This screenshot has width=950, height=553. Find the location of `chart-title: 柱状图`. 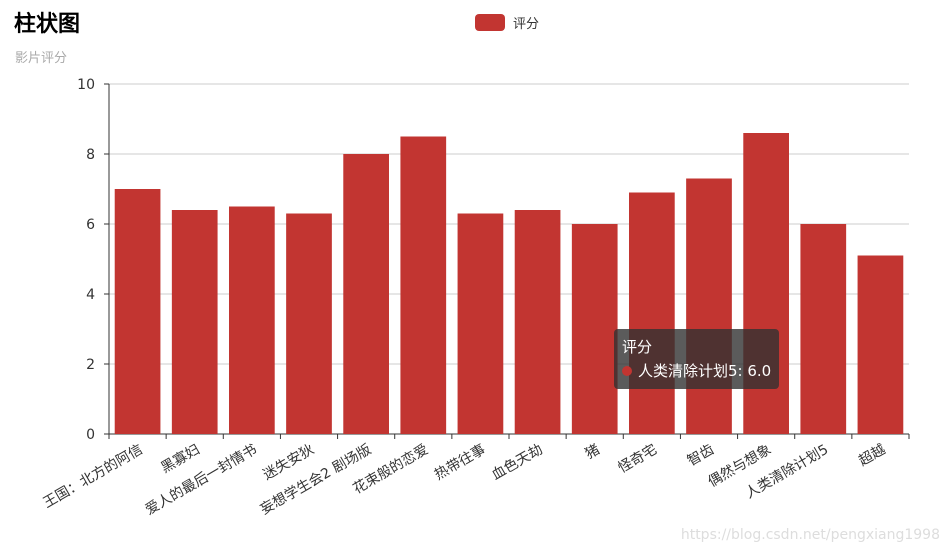

chart-title: 柱状图 is located at coordinates (47, 24).